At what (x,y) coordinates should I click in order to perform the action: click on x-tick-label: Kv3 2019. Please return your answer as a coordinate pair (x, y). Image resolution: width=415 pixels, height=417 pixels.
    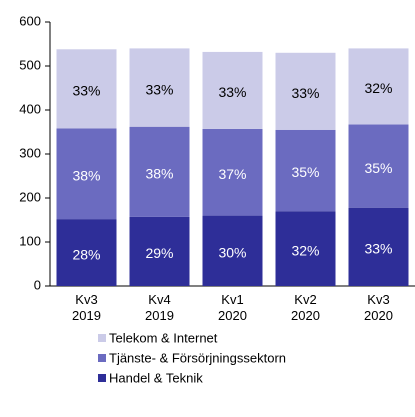
    Looking at the image, I should click on (86, 307).